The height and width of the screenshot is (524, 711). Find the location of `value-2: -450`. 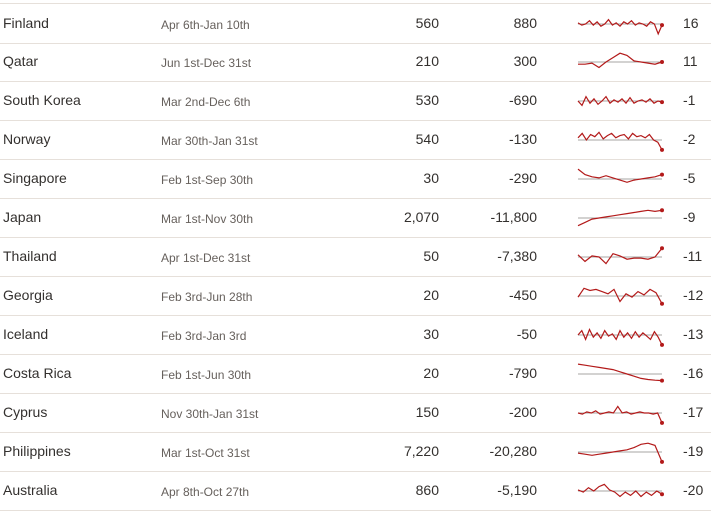

value-2: -450 is located at coordinates (522, 295).